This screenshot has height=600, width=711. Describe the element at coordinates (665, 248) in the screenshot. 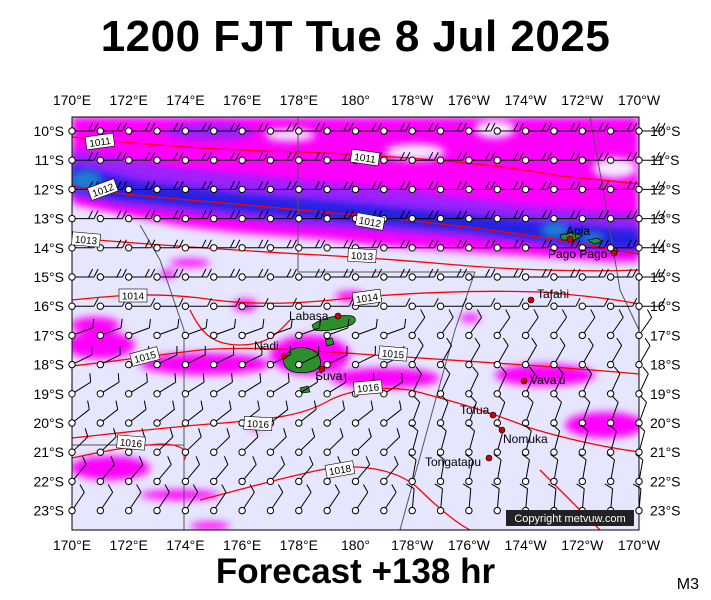

I see `latitude-label-right: 14°S` at that location.